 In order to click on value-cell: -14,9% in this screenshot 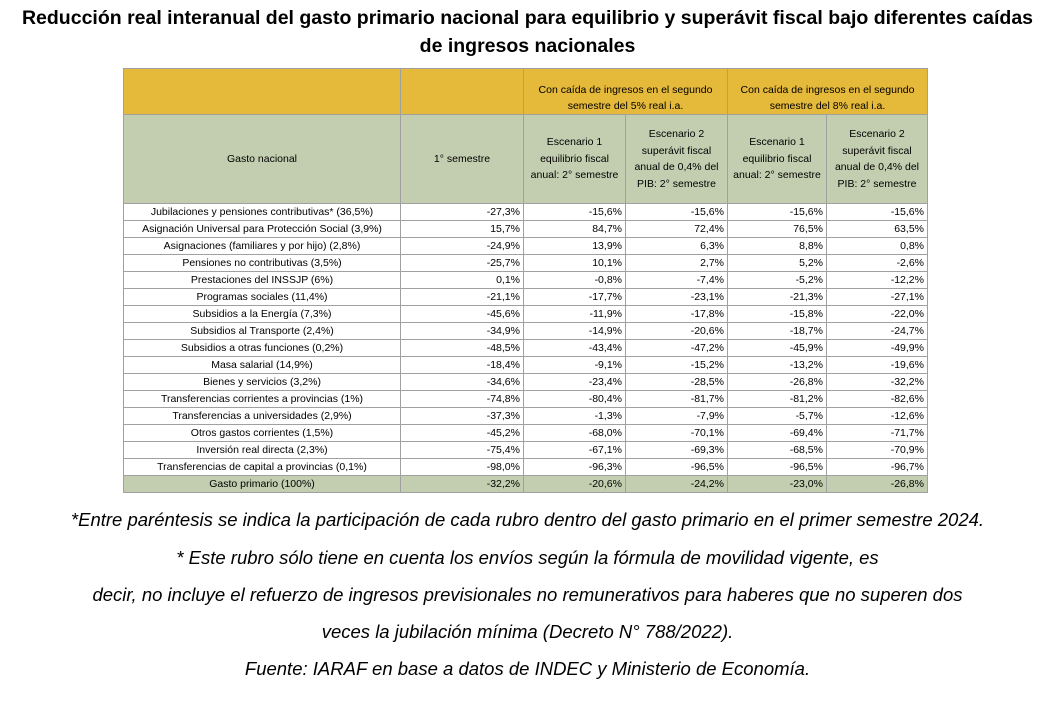, I will do `click(574, 331)`.